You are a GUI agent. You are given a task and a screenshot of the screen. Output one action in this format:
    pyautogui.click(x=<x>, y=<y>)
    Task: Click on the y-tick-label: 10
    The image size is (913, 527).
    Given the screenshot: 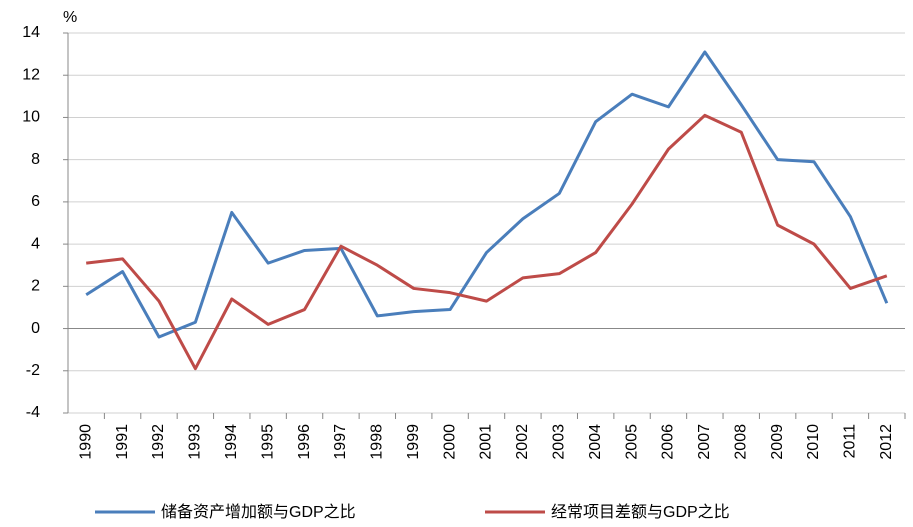 What is the action you would take?
    pyautogui.click(x=31, y=117)
    